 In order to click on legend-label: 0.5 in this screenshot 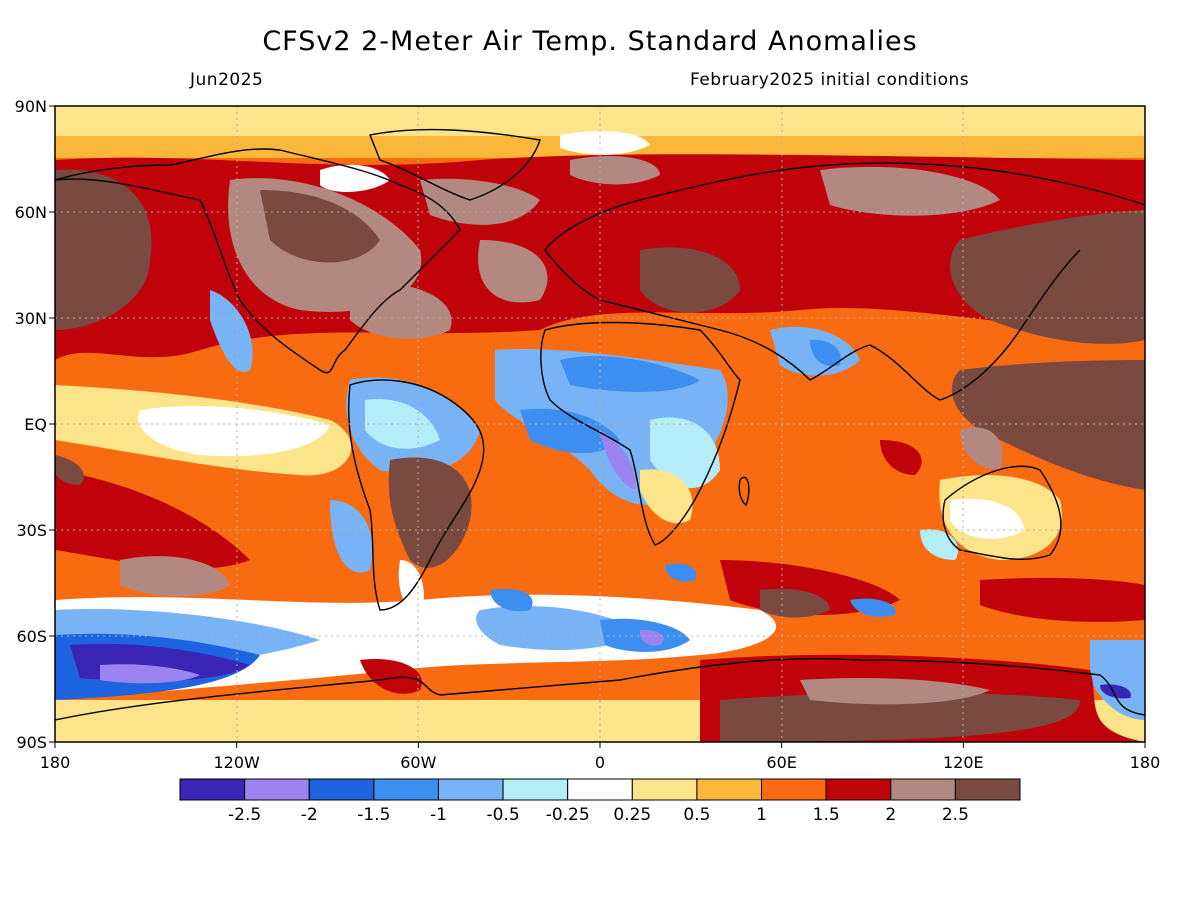, I will do `click(696, 815)`.